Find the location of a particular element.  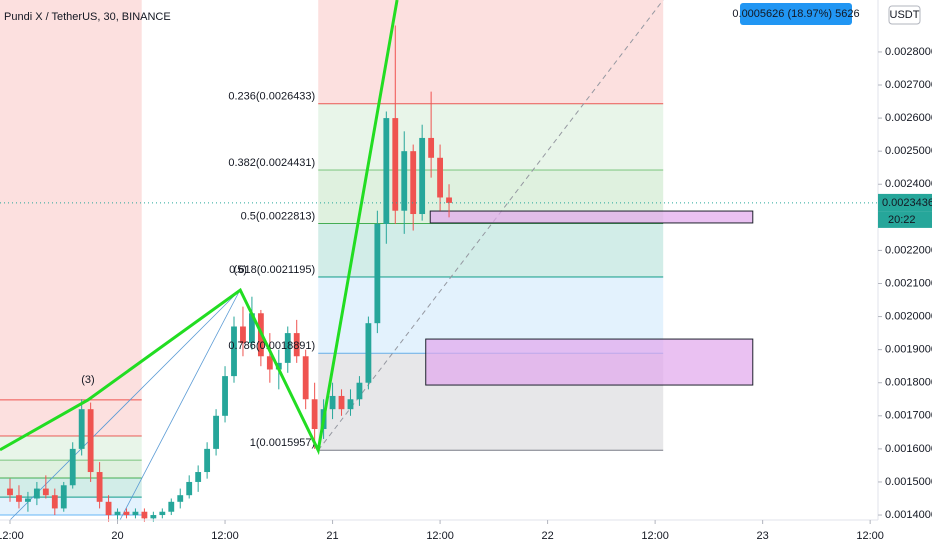

y-tick-label: 0.0026000 is located at coordinates (908, 118).